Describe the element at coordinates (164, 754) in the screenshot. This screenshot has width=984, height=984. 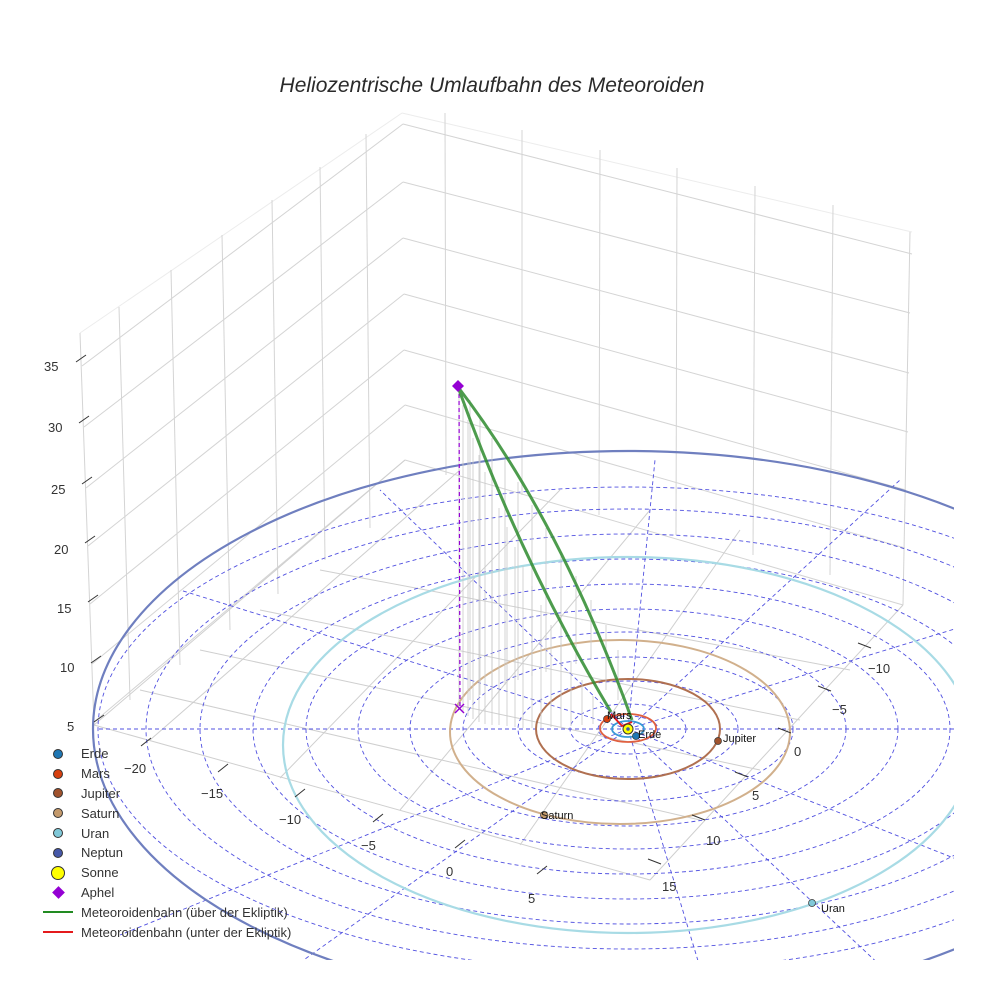
I see `legend-item-erde: Erde` at that location.